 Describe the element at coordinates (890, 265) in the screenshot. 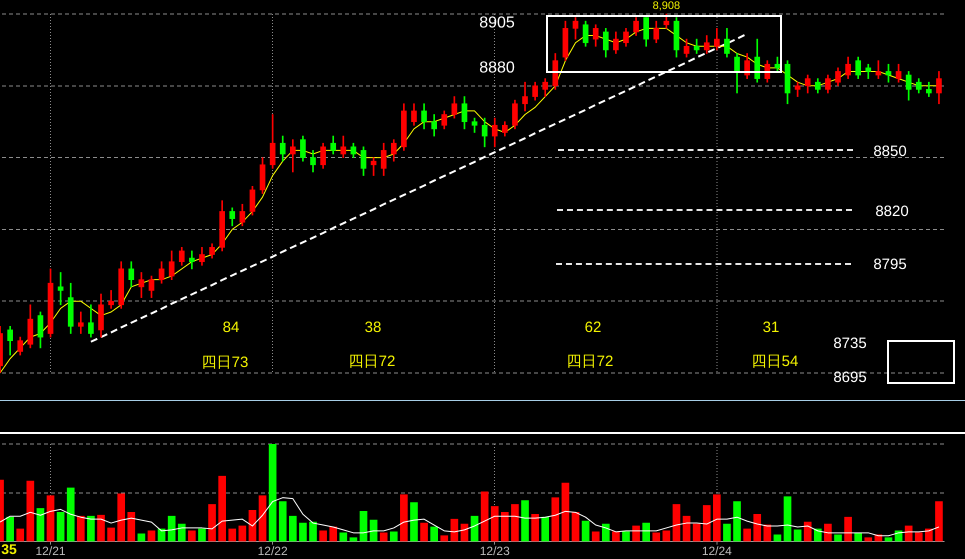

I see `annotation: 8795` at that location.